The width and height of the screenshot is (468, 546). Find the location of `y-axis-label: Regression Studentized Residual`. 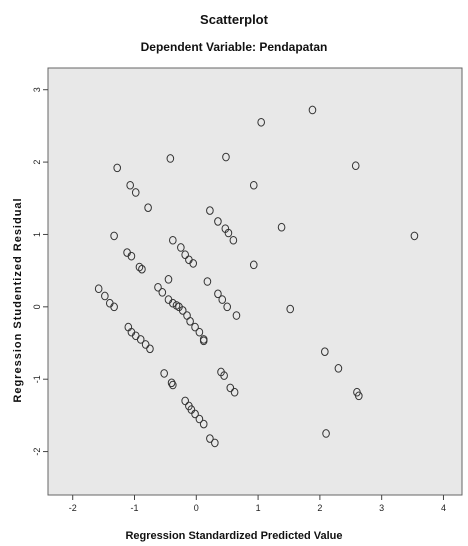

y-axis-label: Regression Studentized Residual is located at coordinates (18, 300).